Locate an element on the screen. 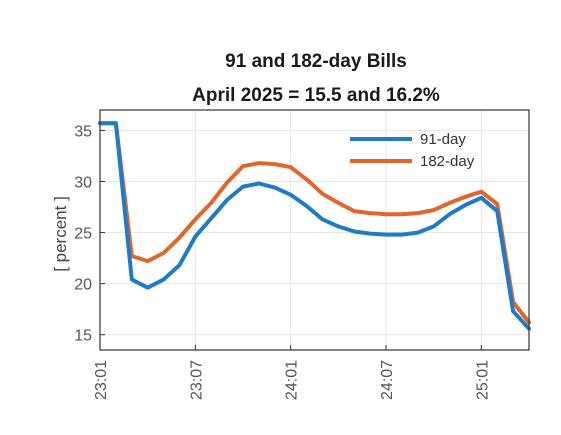 This screenshot has width=561, height=435. legend-label-91-day: 91-day is located at coordinates (443, 139).